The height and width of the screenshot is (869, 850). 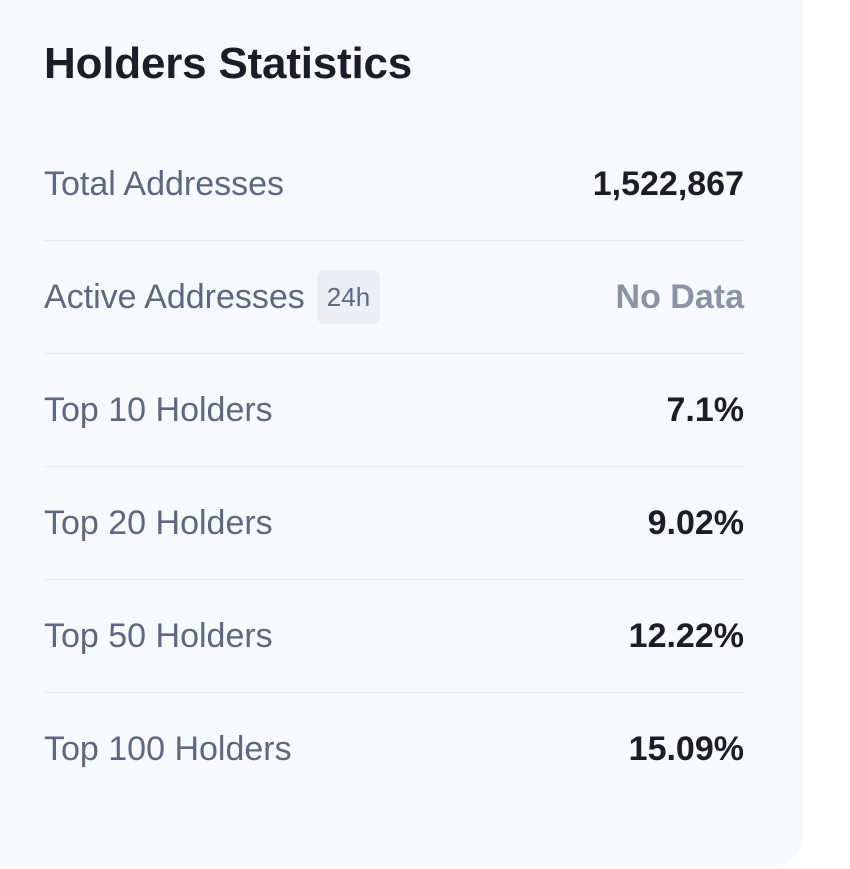 What do you see at coordinates (394, 749) in the screenshot?
I see `stat-row-top-100-holders: Top 100 Holders 15.09%` at bounding box center [394, 749].